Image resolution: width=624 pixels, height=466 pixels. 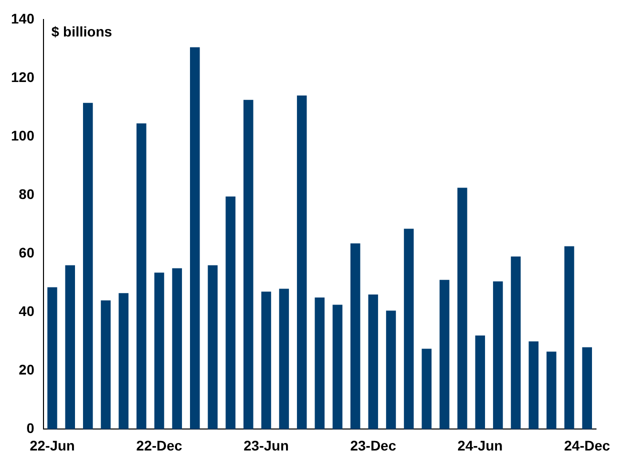 I want to click on y-tick-label: 0, so click(x=30, y=428).